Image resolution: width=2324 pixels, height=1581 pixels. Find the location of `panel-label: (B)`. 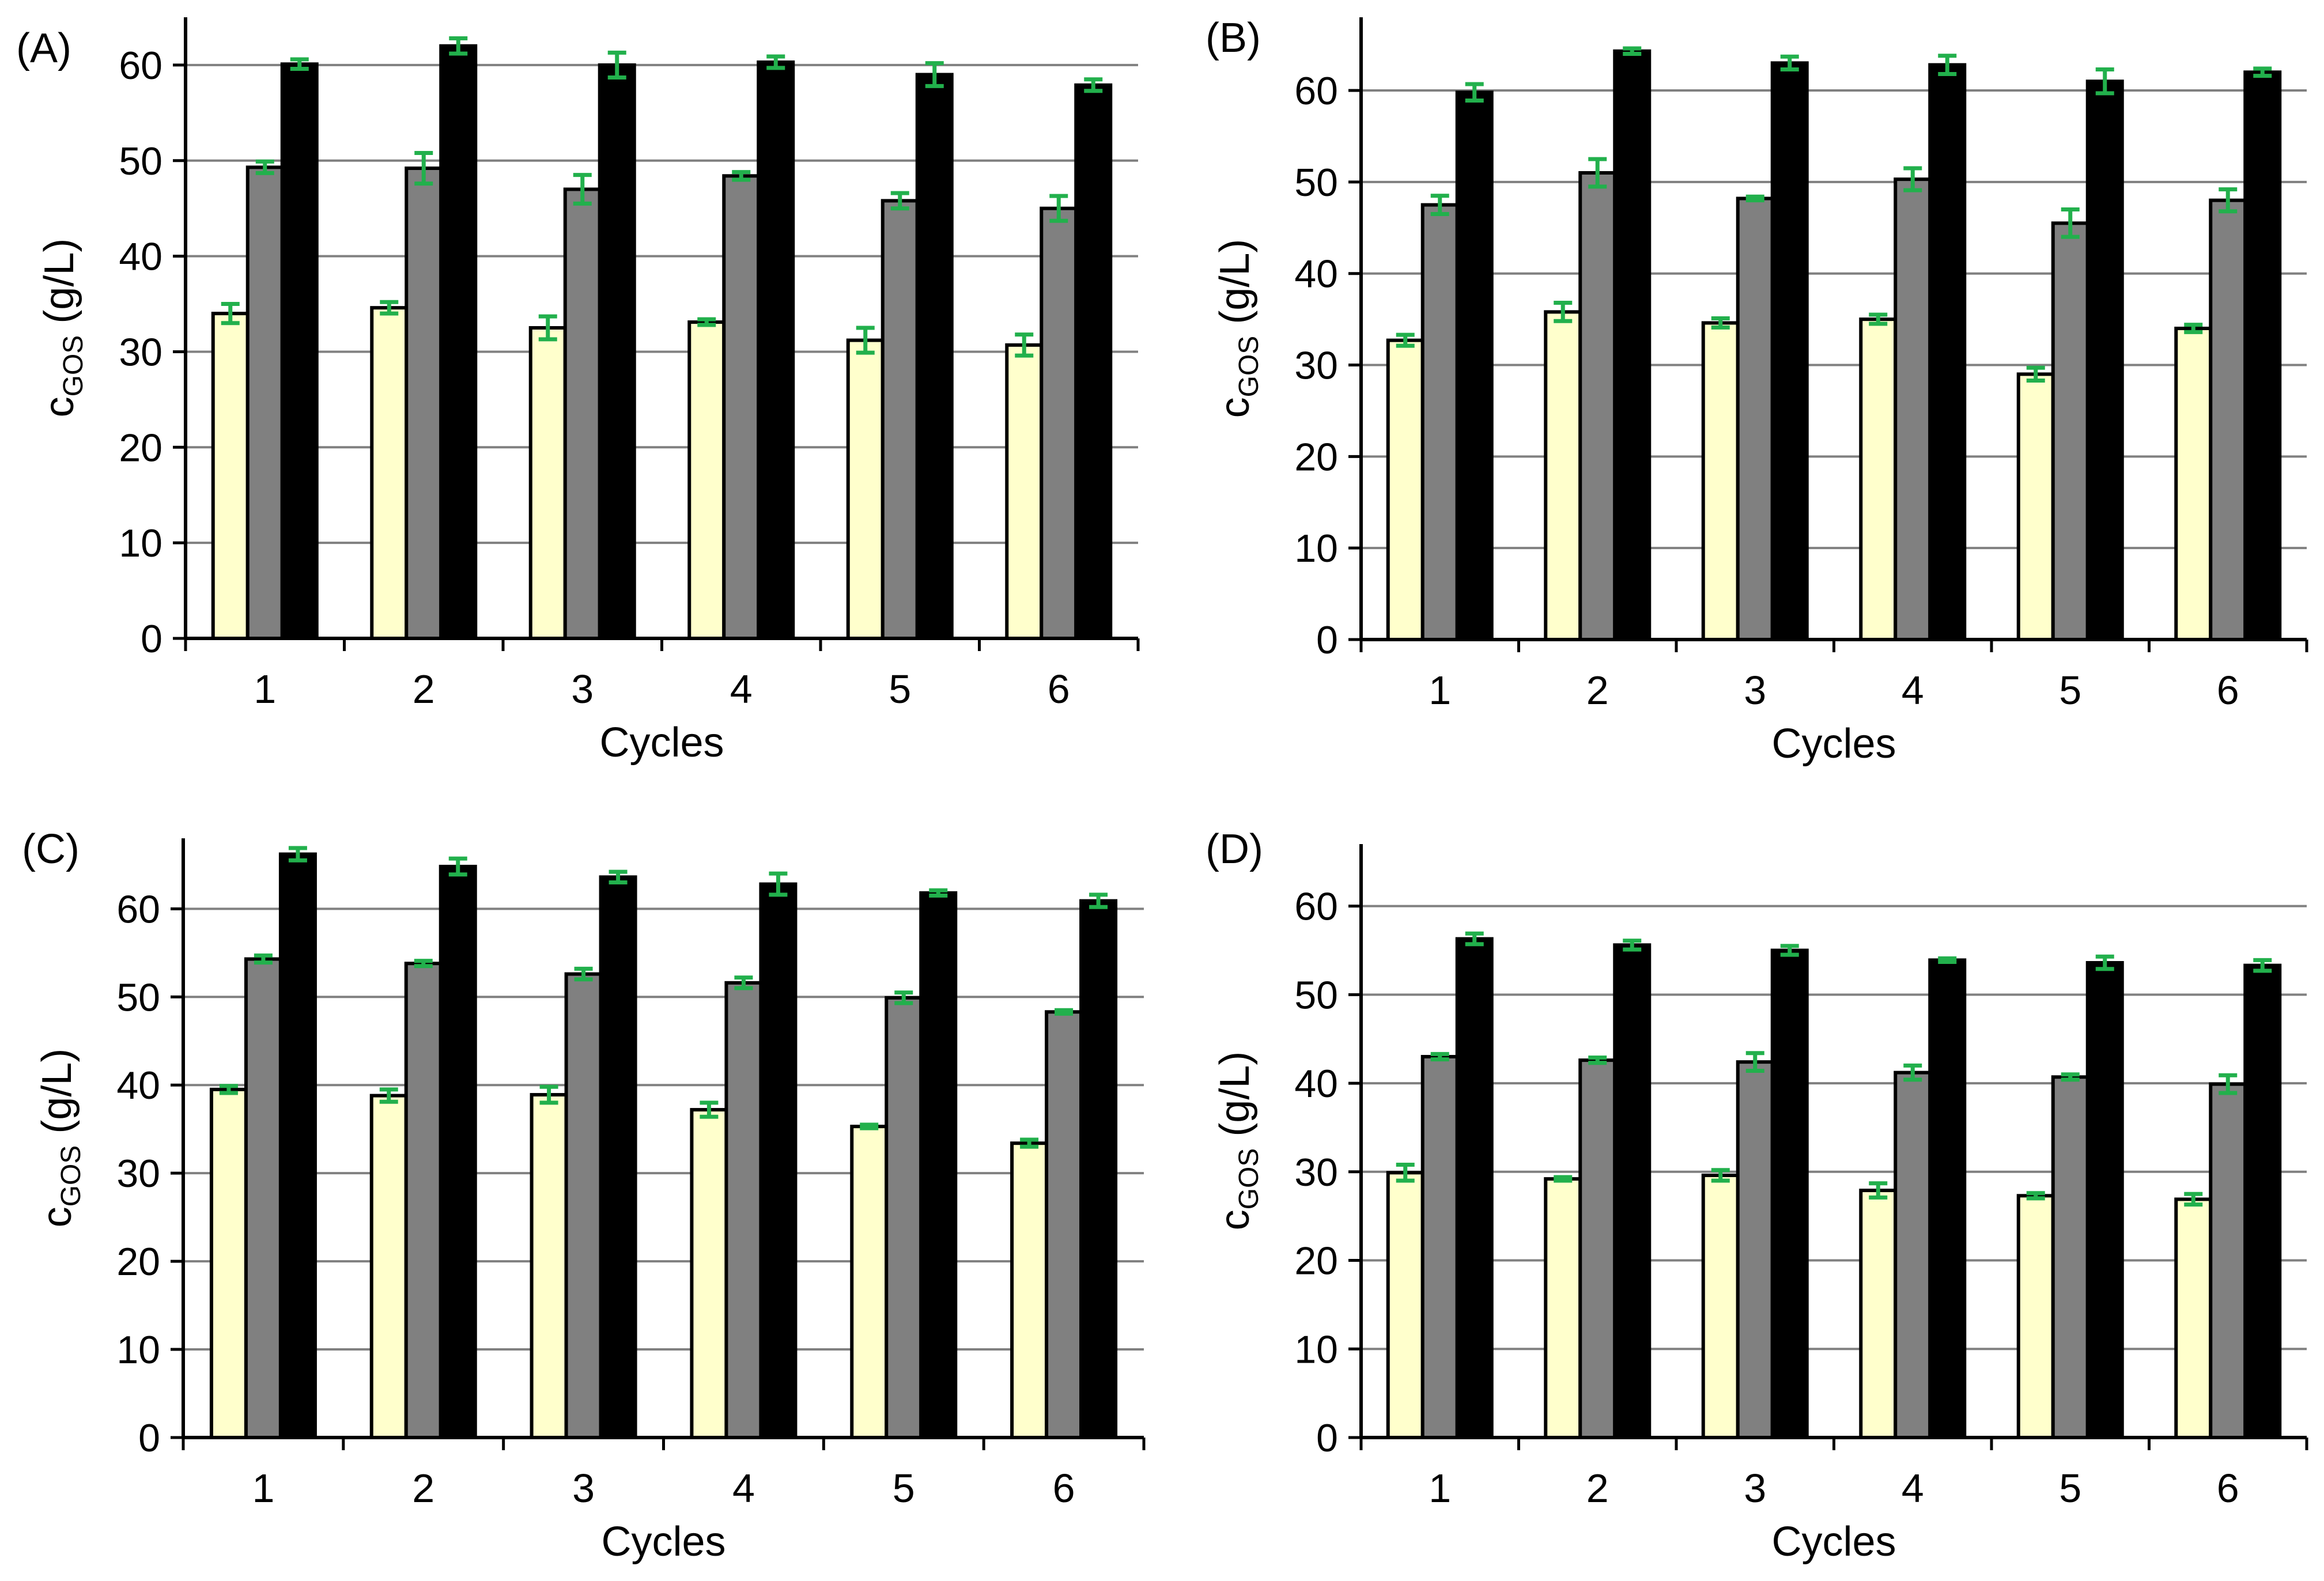

panel-label: (B) is located at coordinates (1233, 38).